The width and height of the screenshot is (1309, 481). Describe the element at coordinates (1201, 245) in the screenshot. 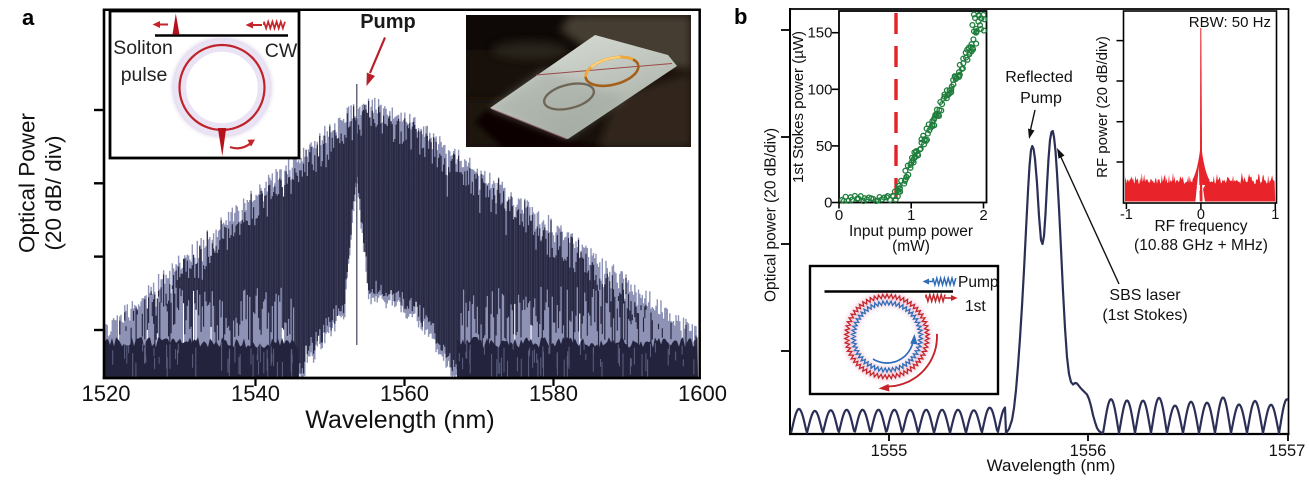

I see `svg-text: (10.88 GHz + MHz)` at that location.